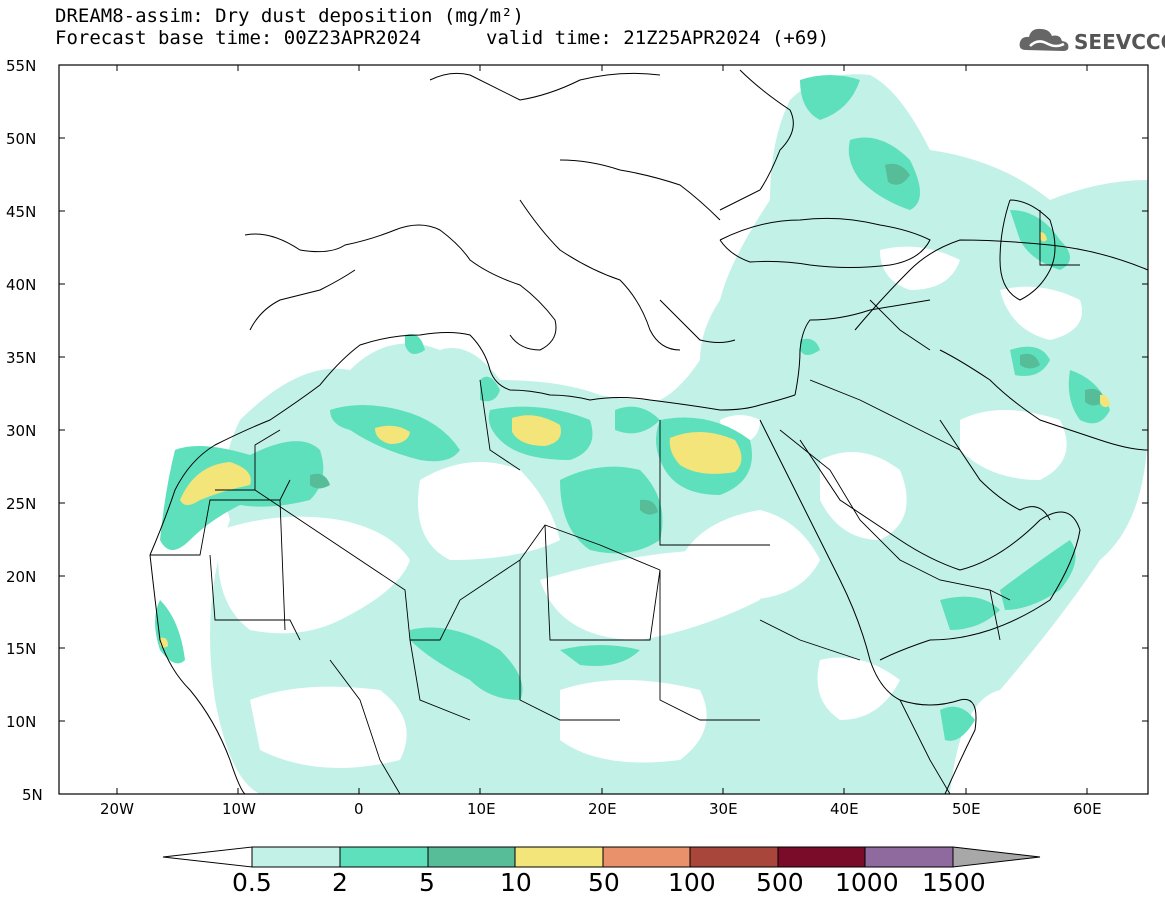  I want to click on seevccc-logo: SEEVCCC, so click(1091, 41).